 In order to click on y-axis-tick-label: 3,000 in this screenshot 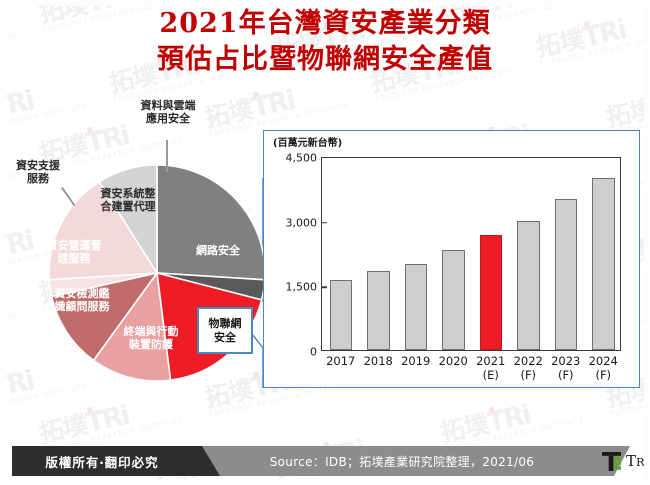, I will do `click(301, 223)`.